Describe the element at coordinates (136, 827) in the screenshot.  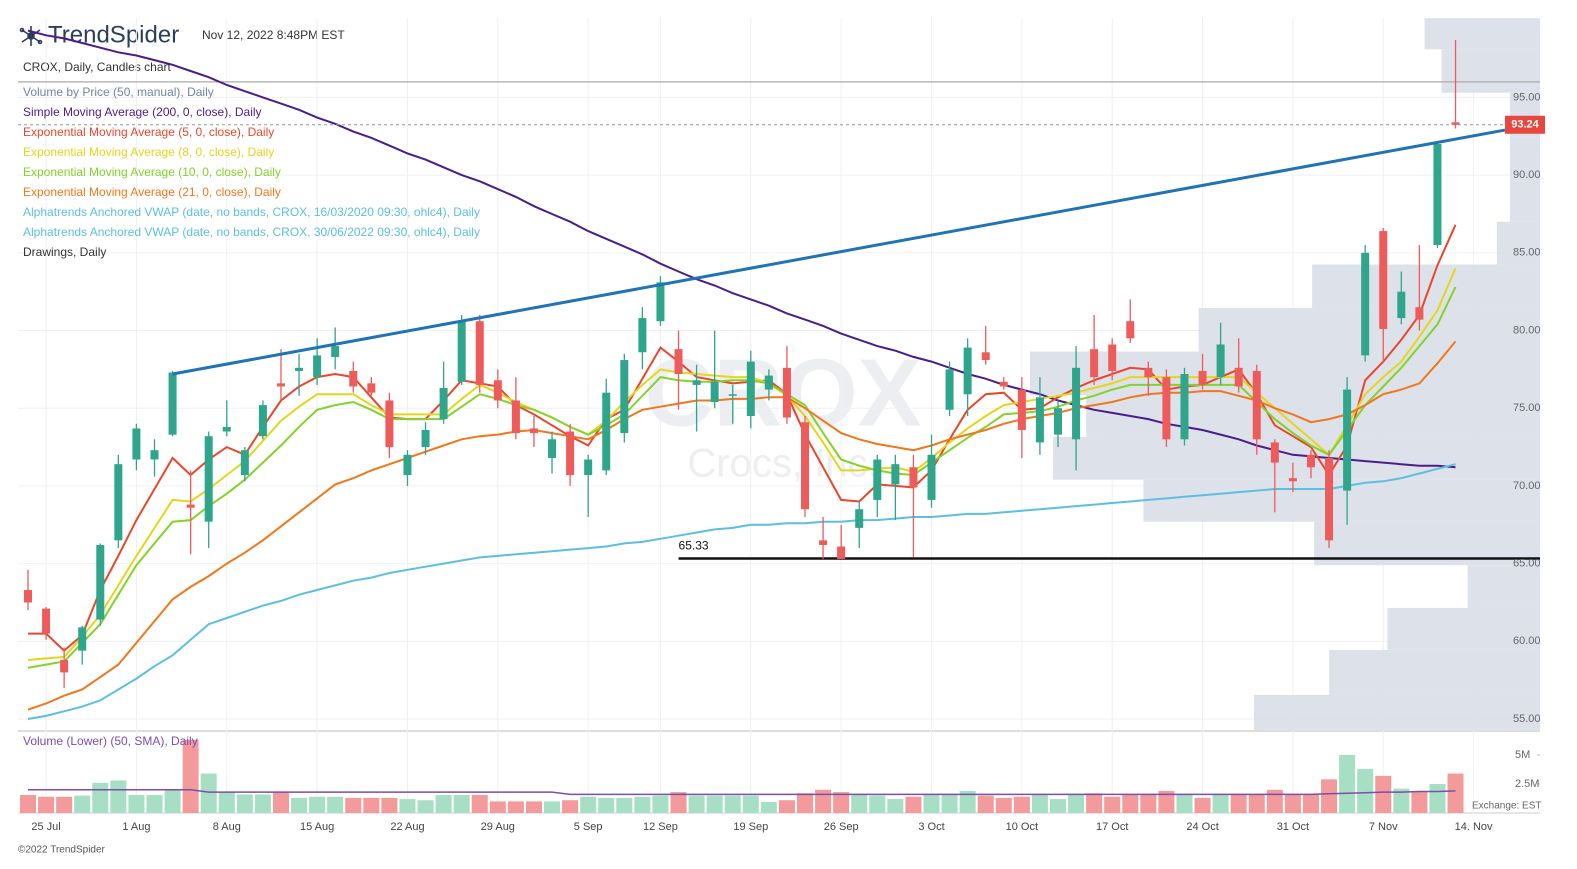
I see `x-tick-label: 1 Aug` at that location.